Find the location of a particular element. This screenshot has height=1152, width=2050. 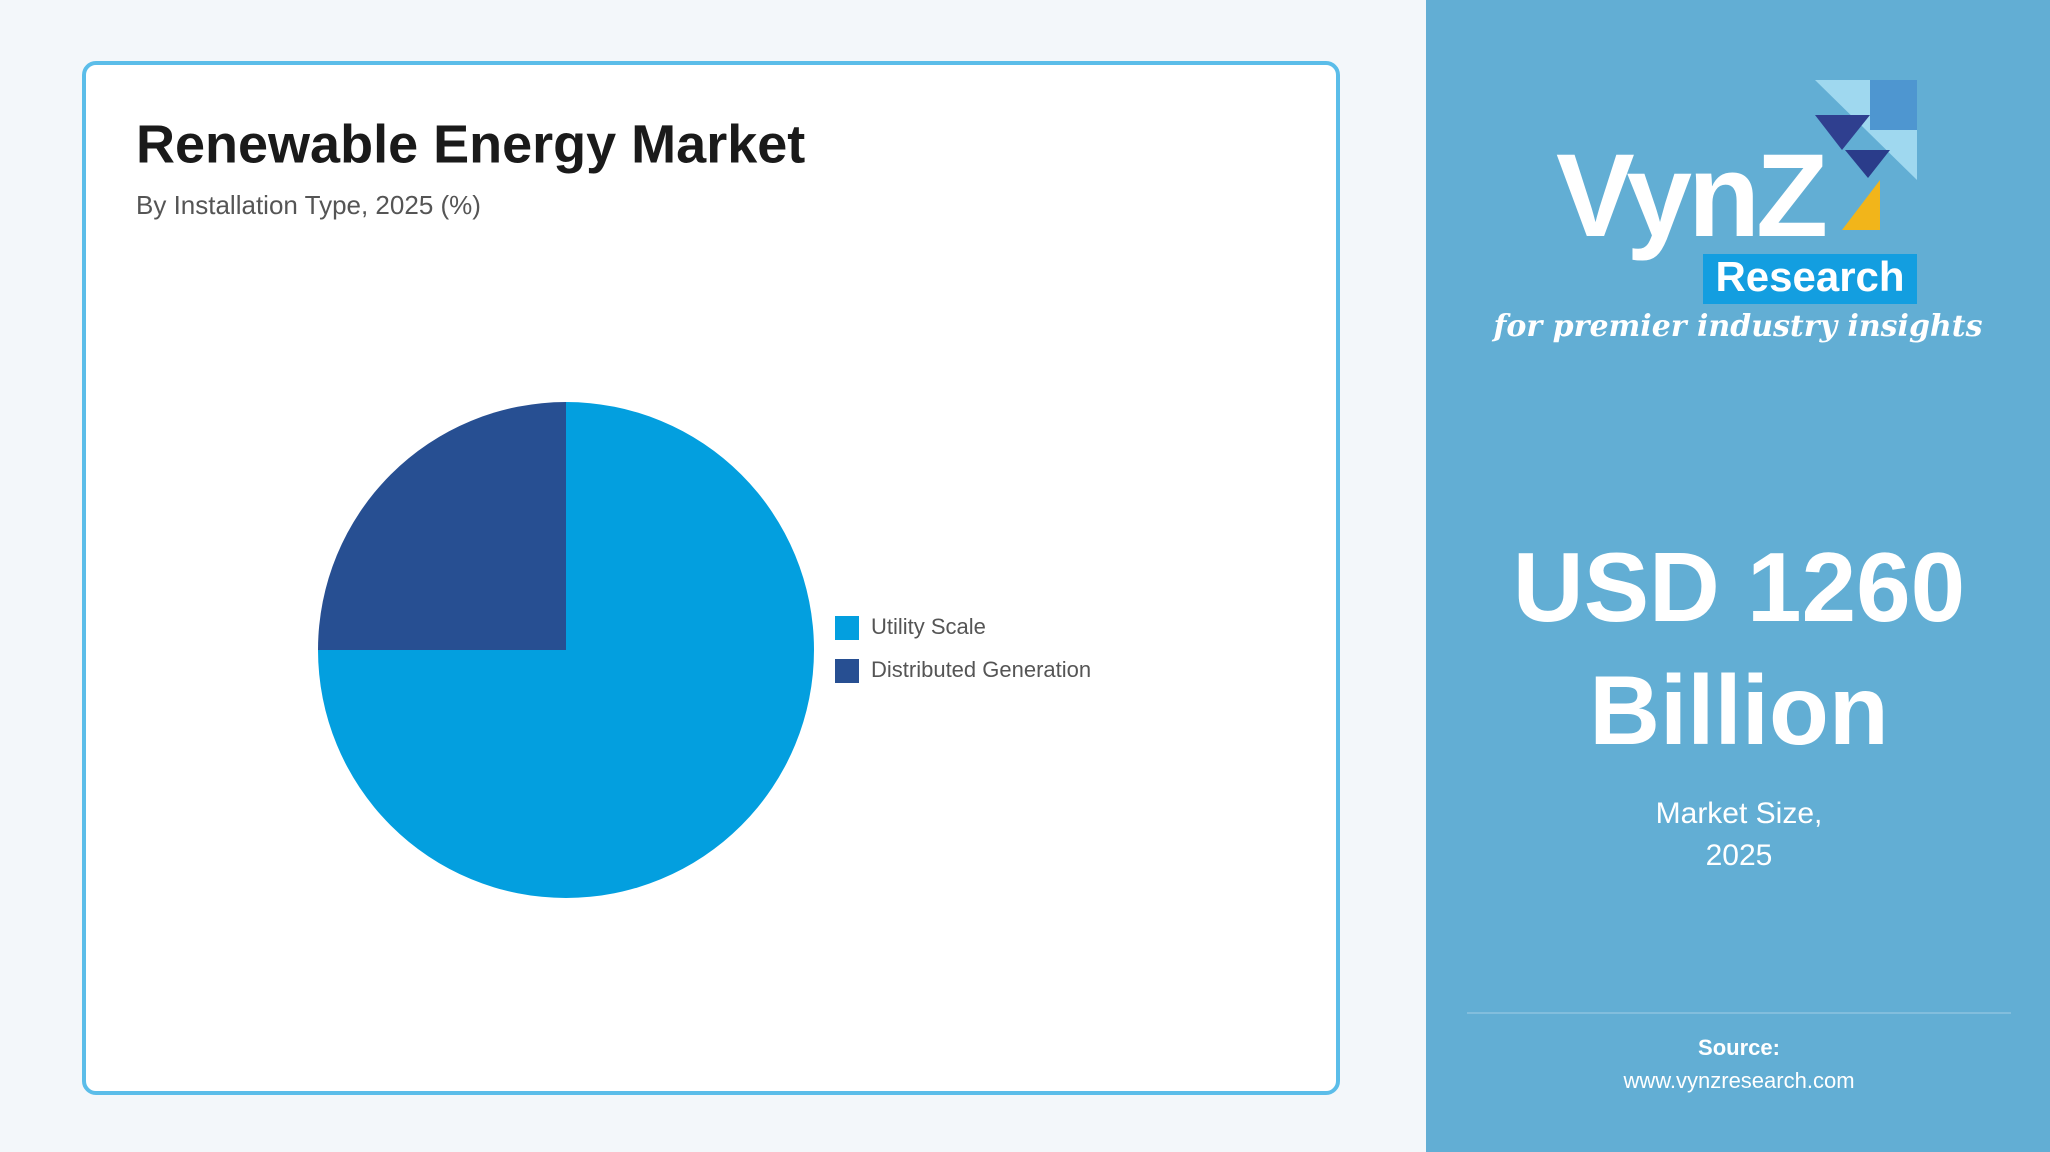

chart-title: Renewable Energy Market is located at coordinates (470, 144).